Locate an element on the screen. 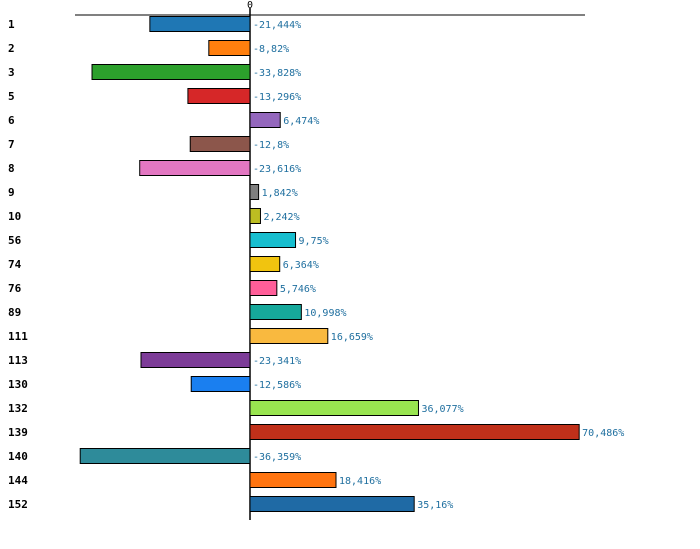 The height and width of the screenshot is (549, 700). value-label-152: 35,16% is located at coordinates (435, 505).